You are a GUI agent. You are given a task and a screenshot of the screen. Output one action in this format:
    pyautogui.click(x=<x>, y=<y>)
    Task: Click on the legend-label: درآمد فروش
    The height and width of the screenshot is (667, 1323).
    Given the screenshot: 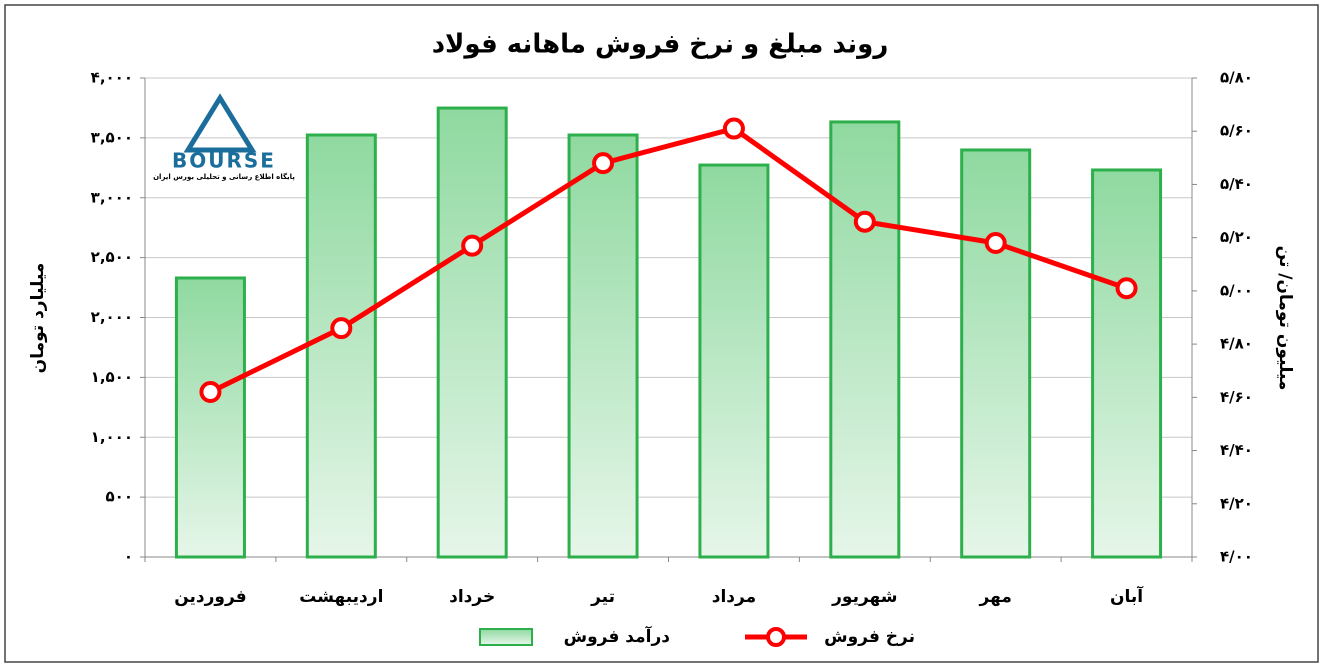 What is the action you would take?
    pyautogui.click(x=617, y=636)
    